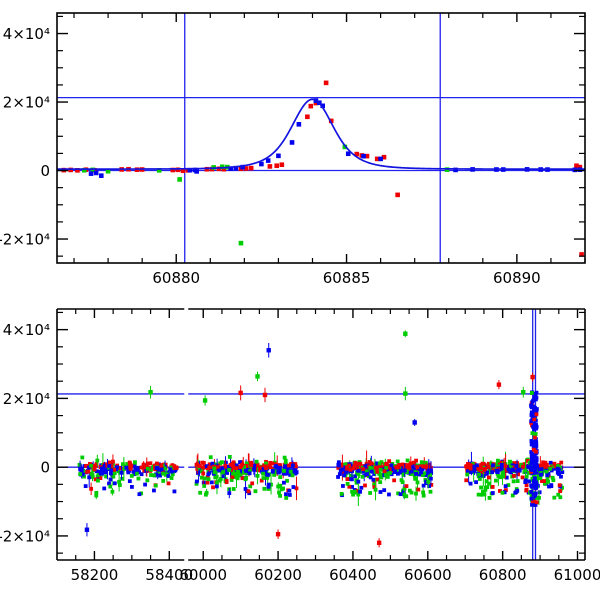 Image resolution: width=600 pixels, height=600 pixels. I want to click on bottom-outlier-point-green, so click(257, 376).